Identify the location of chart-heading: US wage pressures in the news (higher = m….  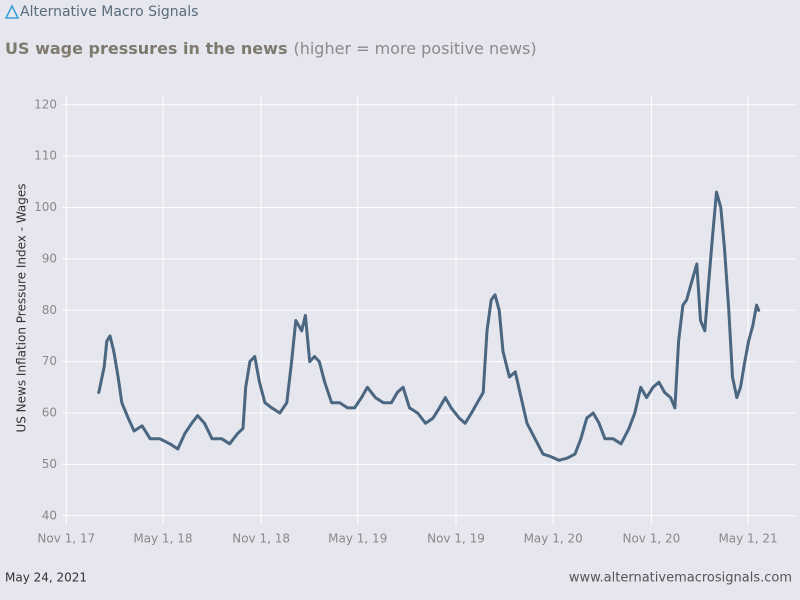
(271, 48).